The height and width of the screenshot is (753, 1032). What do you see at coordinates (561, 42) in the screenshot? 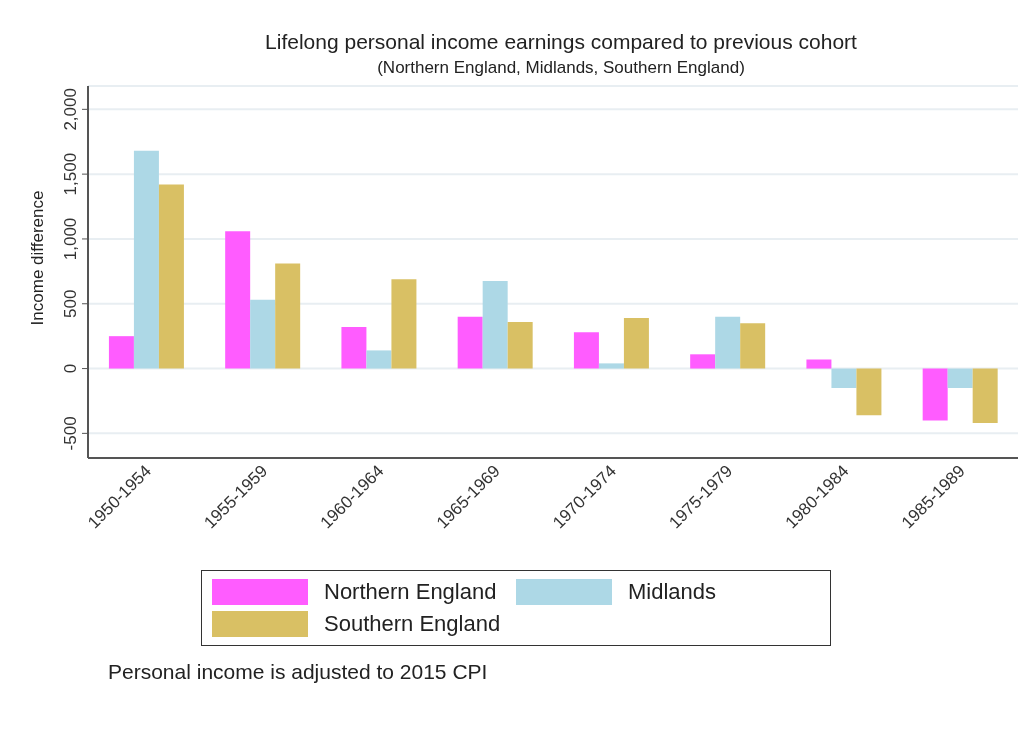
I see `chart-title: Lifelong personal income earnings compared to previous cohort` at bounding box center [561, 42].